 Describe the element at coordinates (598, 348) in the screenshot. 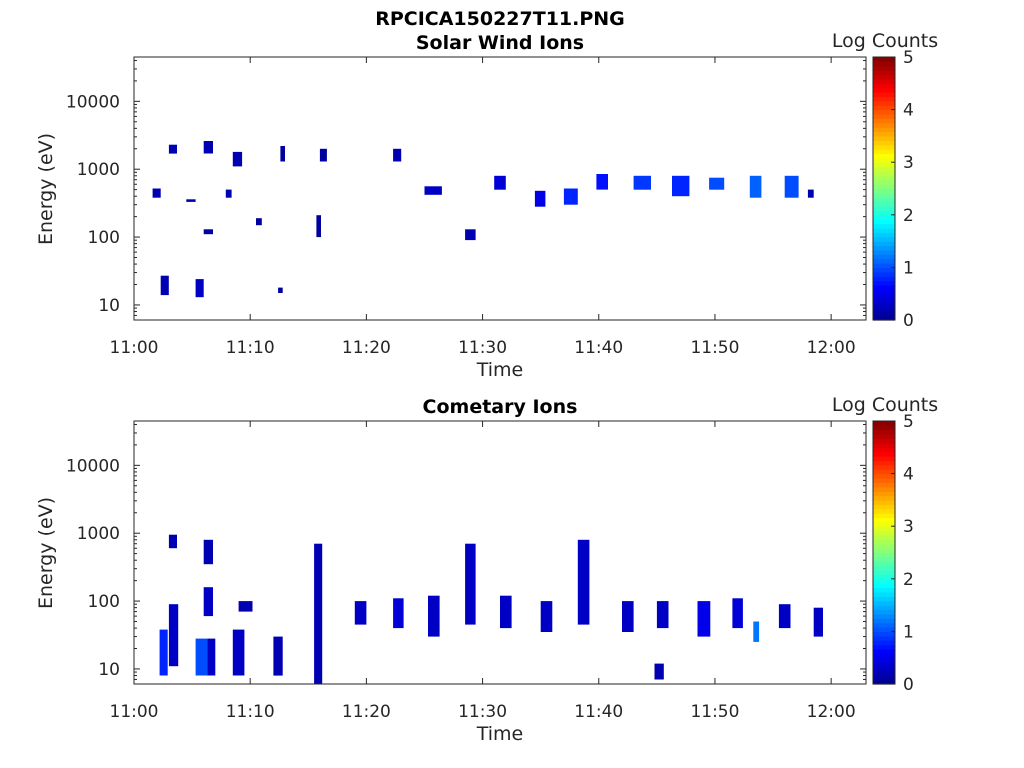

I see `x-tick-label: 11:40` at that location.